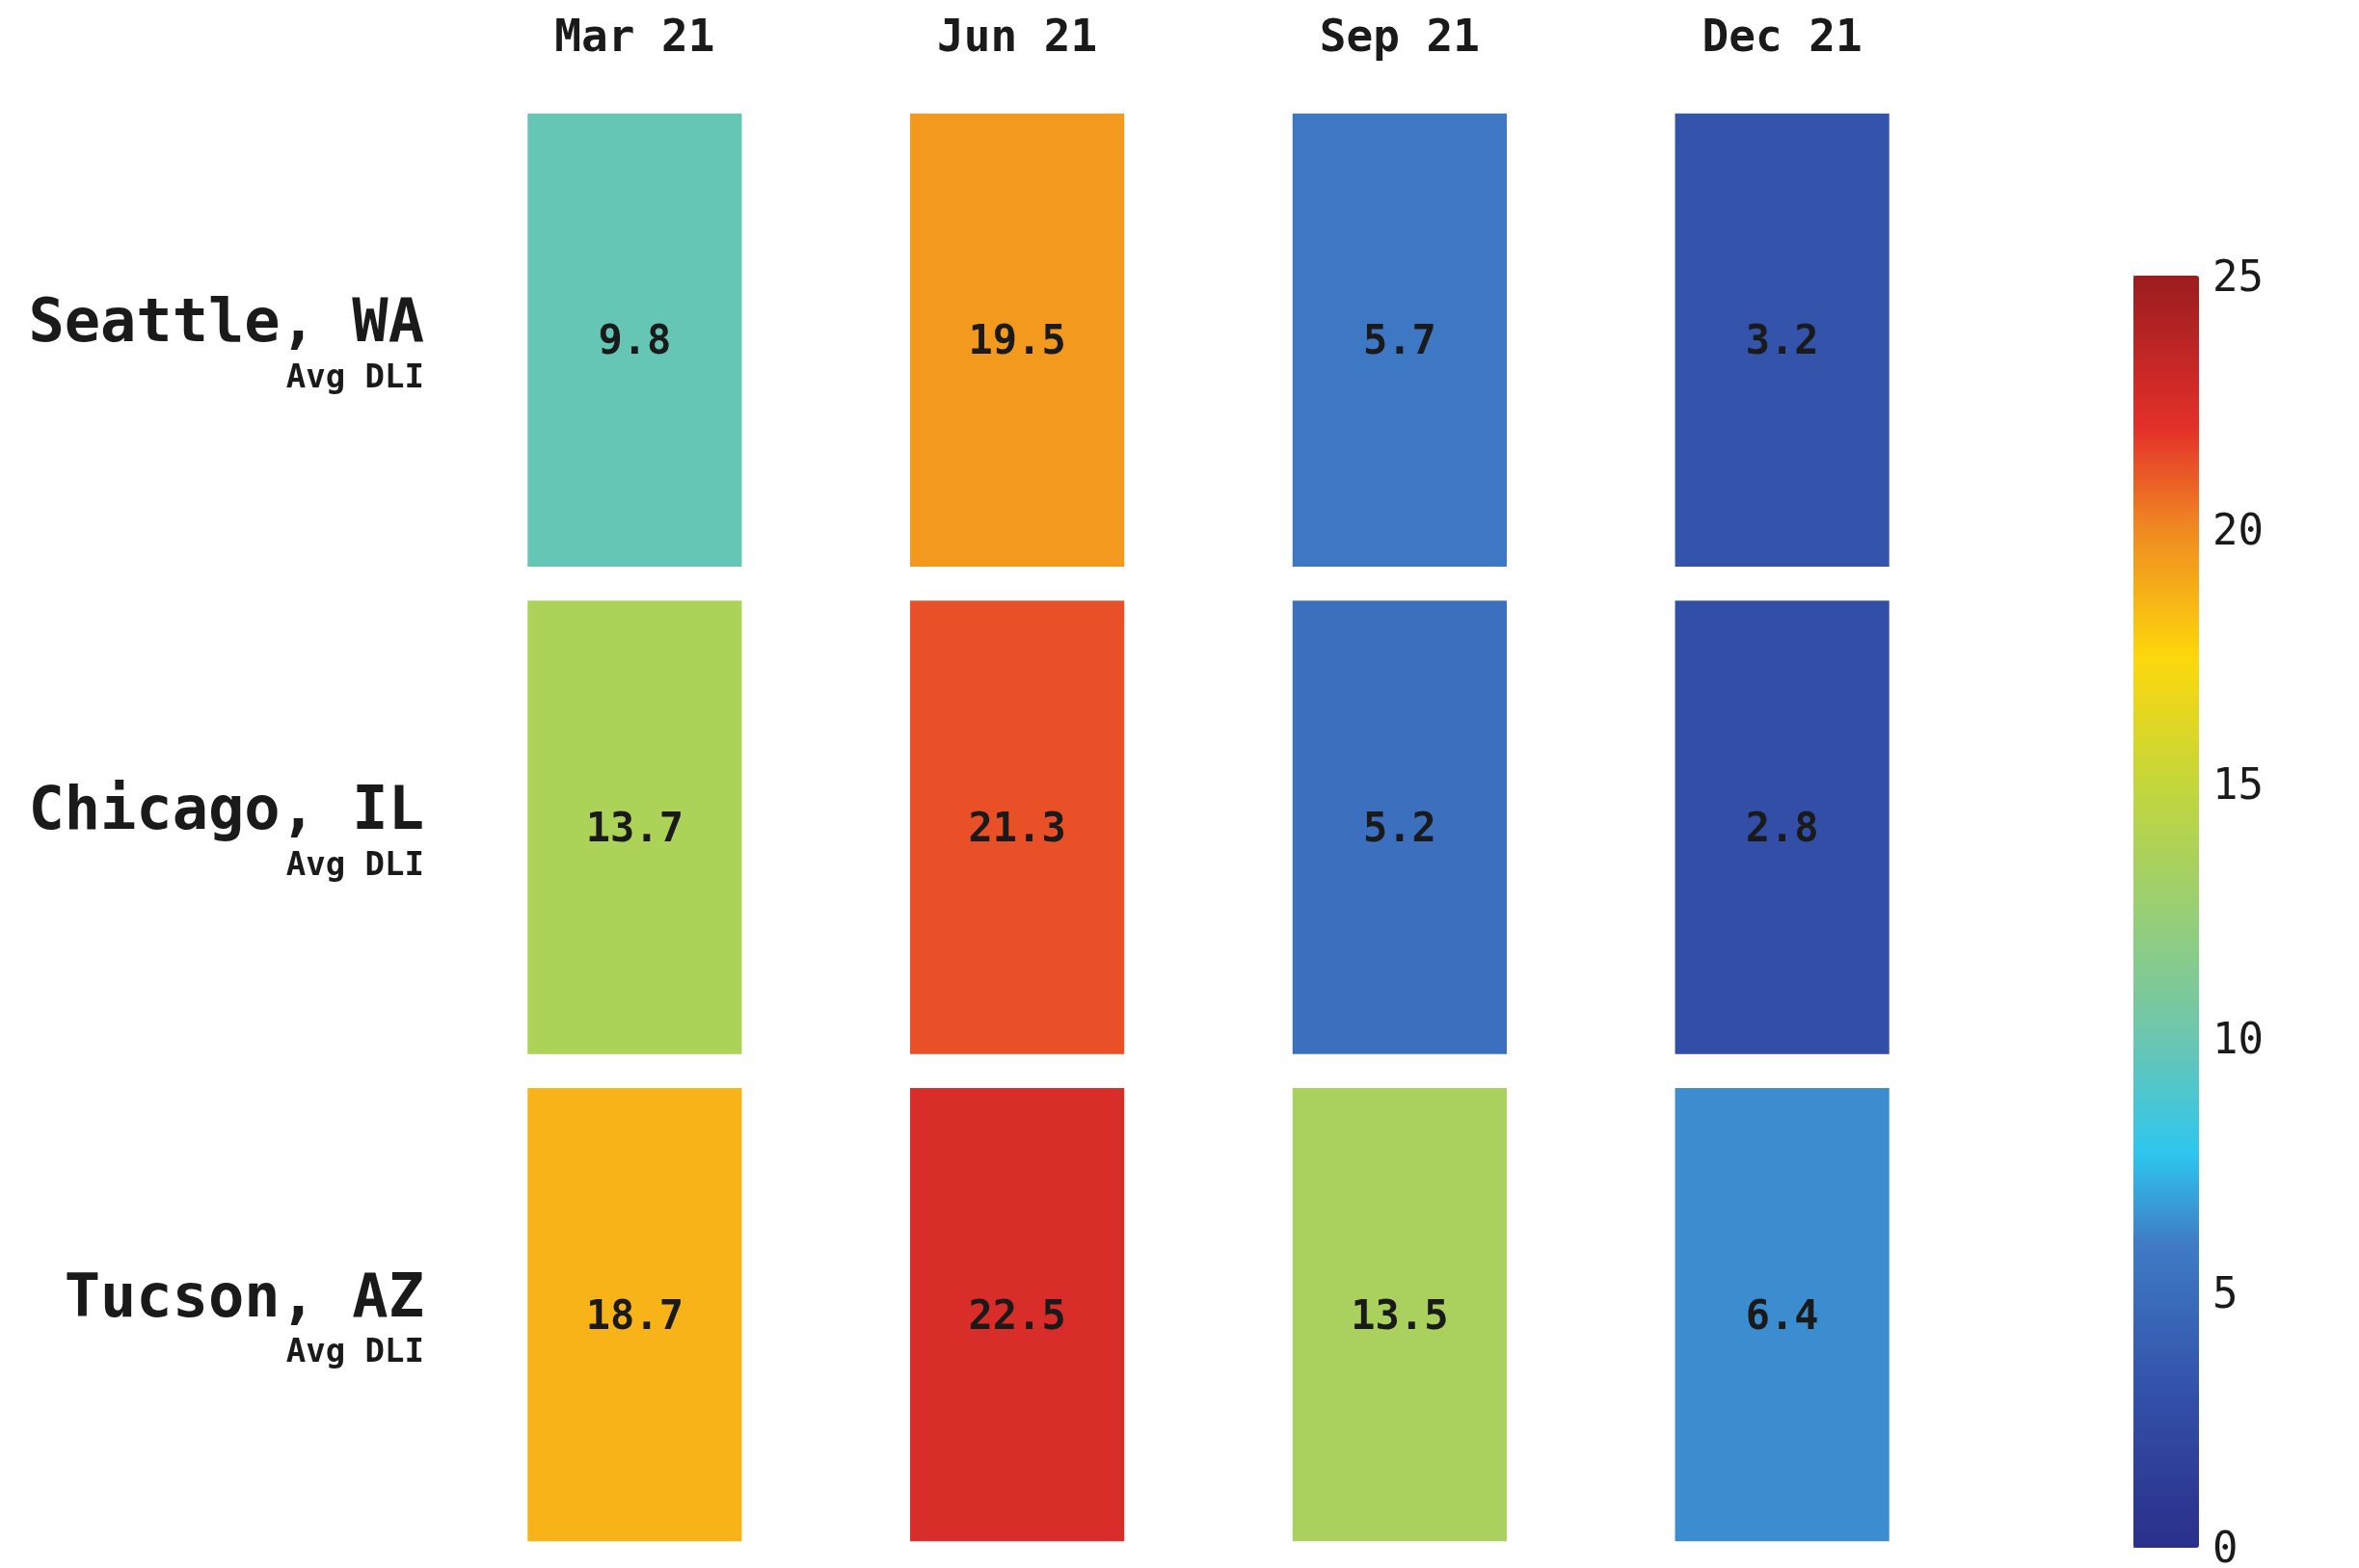 This screenshot has height=1568, width=2359. What do you see at coordinates (1782, 36) in the screenshot?
I see `x-tick-label: Dec 21` at bounding box center [1782, 36].